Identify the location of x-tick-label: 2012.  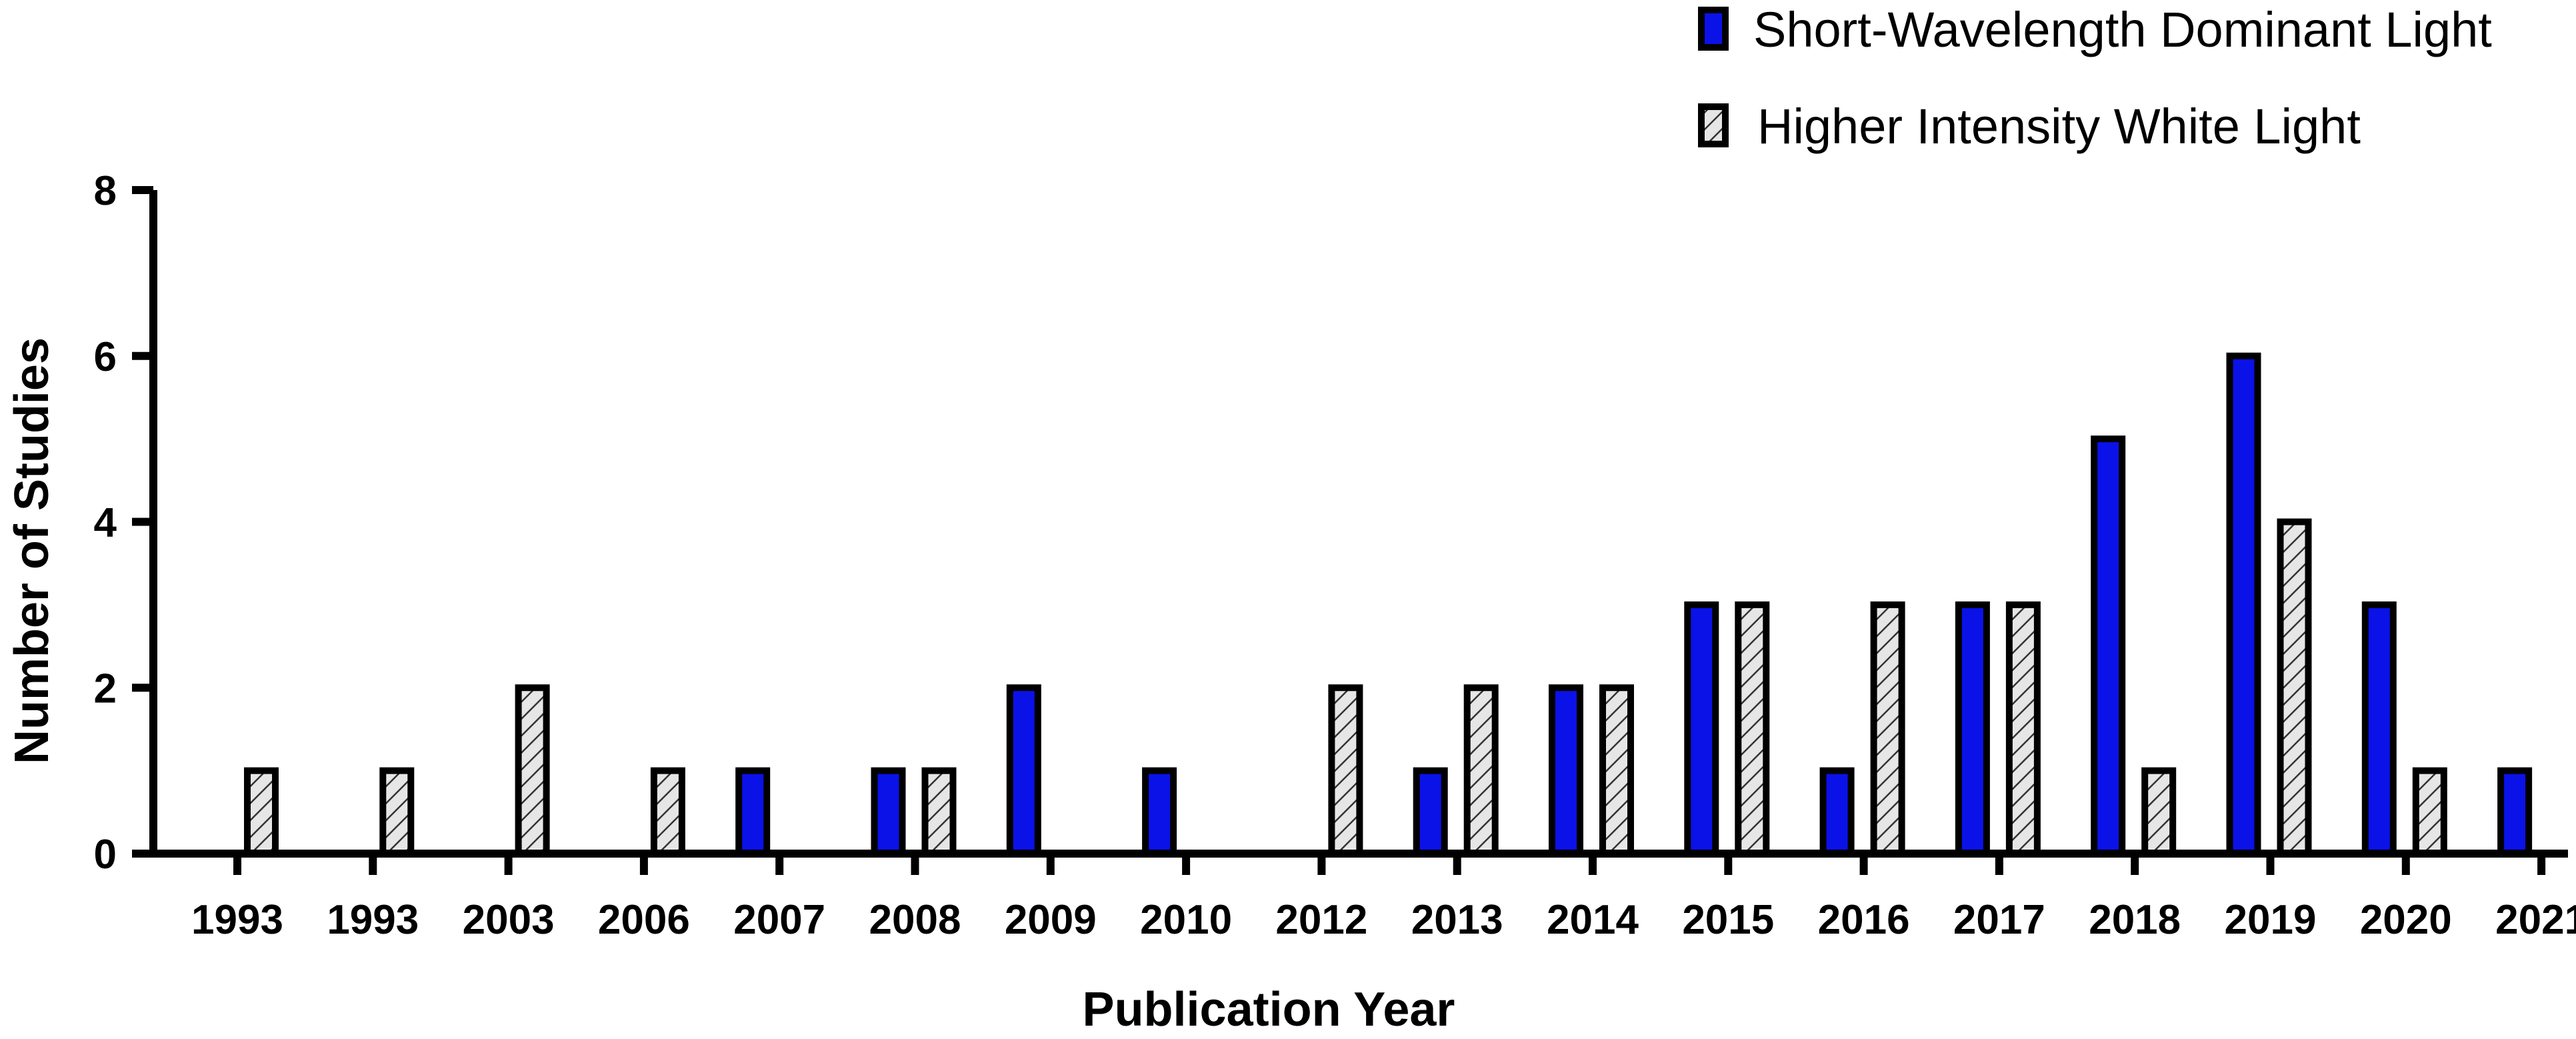
(1321, 920).